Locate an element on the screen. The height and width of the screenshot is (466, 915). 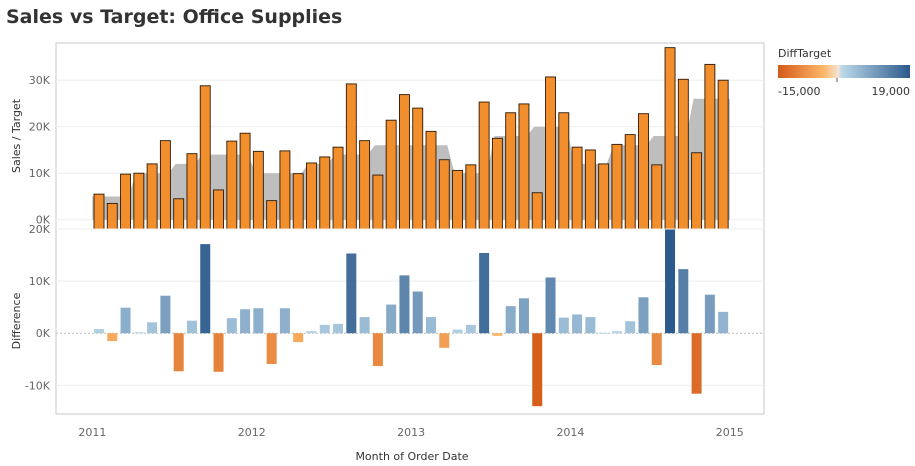
difference-y-axis-title: Difference is located at coordinates (16, 320).